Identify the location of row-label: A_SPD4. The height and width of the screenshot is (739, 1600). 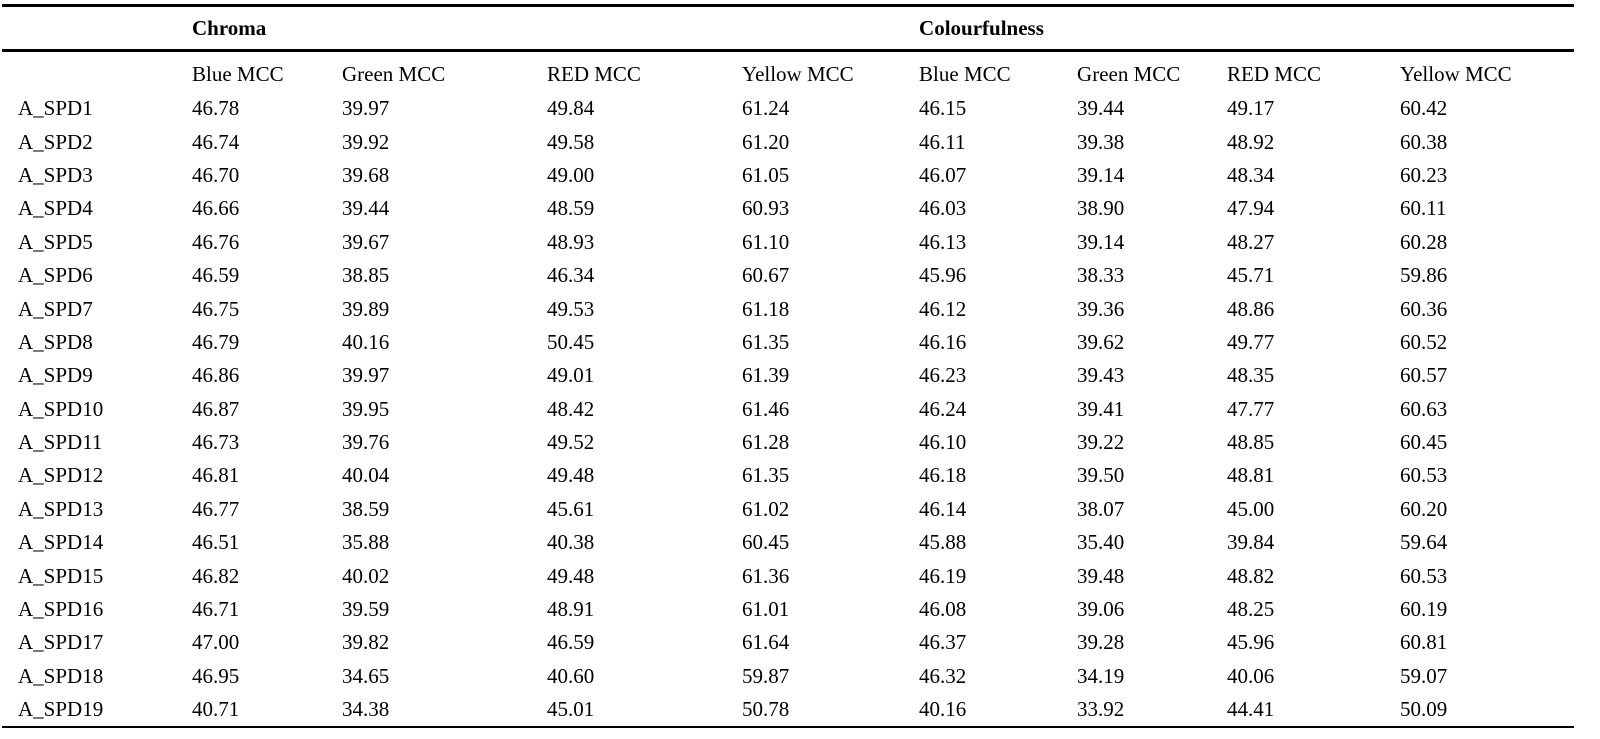
(55, 208).